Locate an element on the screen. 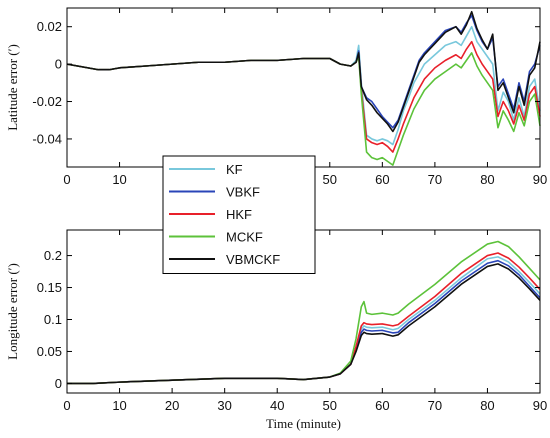  x-tick-label: 40 is located at coordinates (277, 405).